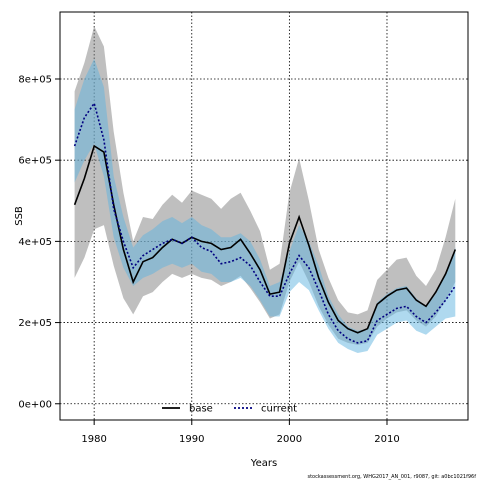 The height and width of the screenshot is (480, 480). Describe the element at coordinates (93, 439) in the screenshot. I see `x-tick-label: 1980` at that location.